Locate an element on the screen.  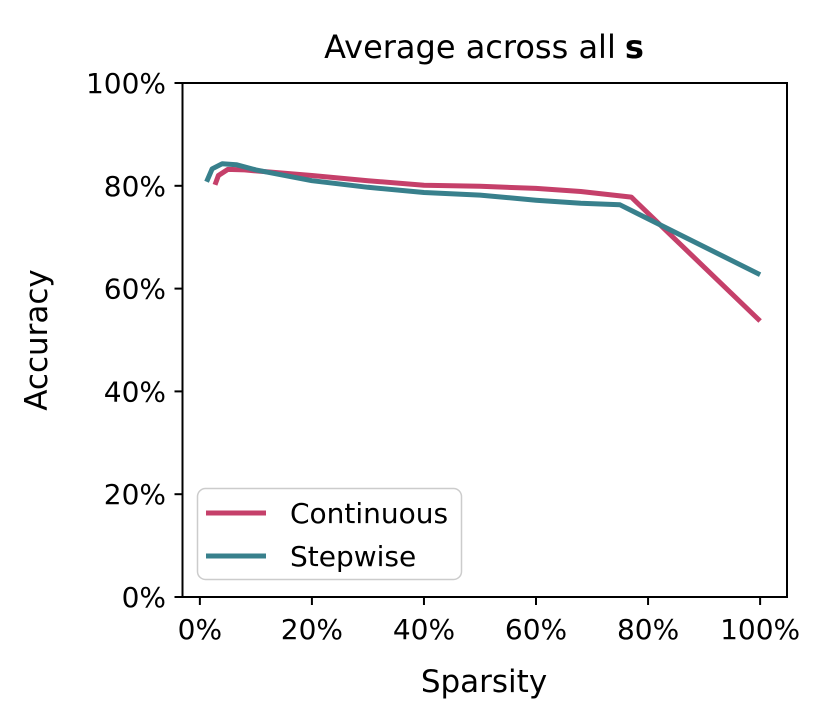
chart-title-prefix: Average across all is located at coordinates (470, 47).